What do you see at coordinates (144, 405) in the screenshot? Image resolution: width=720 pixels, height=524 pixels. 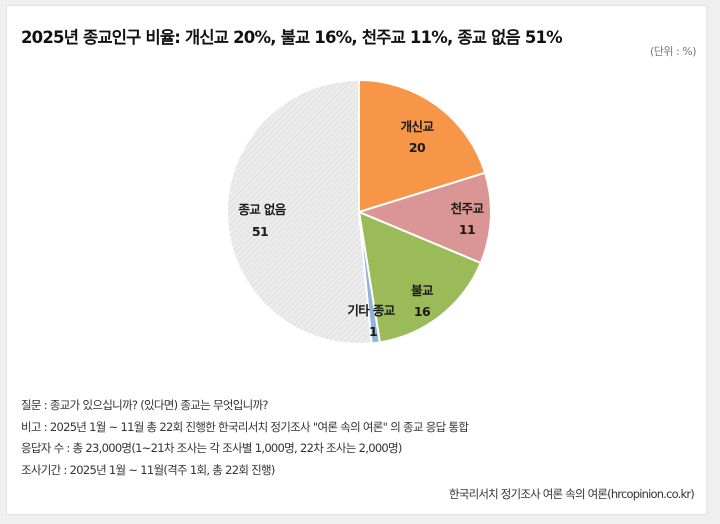 I see `note-question: 질문 : 종교가 있으십니까? (있다면) 종교는 무엇입니까?` at bounding box center [144, 405].